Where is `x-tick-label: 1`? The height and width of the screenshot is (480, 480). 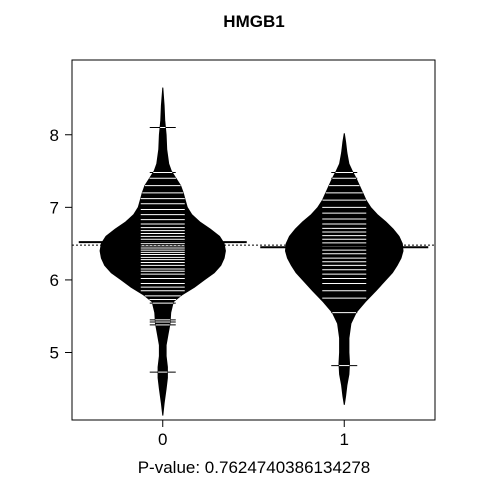 x-tick-label: 1 is located at coordinates (344, 439).